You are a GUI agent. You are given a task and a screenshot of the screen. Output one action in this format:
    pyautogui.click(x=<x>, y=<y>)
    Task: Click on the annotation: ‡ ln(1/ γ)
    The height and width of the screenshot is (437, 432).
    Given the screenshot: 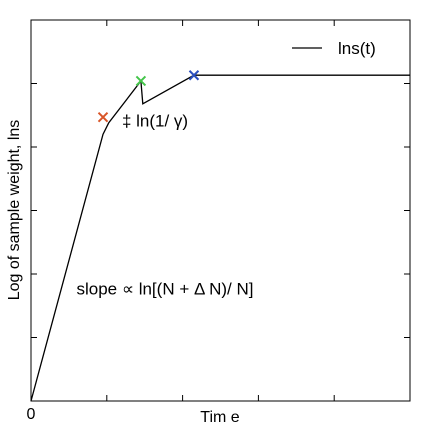 What is the action you would take?
    pyautogui.click(x=155, y=121)
    